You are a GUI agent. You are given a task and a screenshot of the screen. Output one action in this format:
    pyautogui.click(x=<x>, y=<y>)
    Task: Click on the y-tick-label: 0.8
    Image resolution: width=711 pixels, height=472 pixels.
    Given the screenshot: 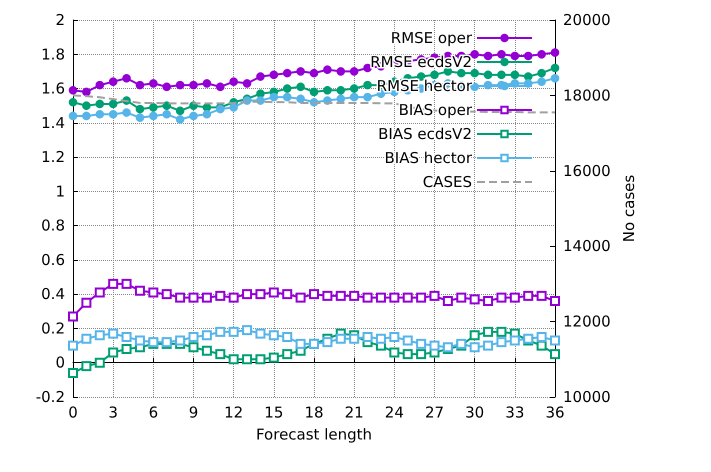 What is the action you would take?
    pyautogui.click(x=53, y=225)
    